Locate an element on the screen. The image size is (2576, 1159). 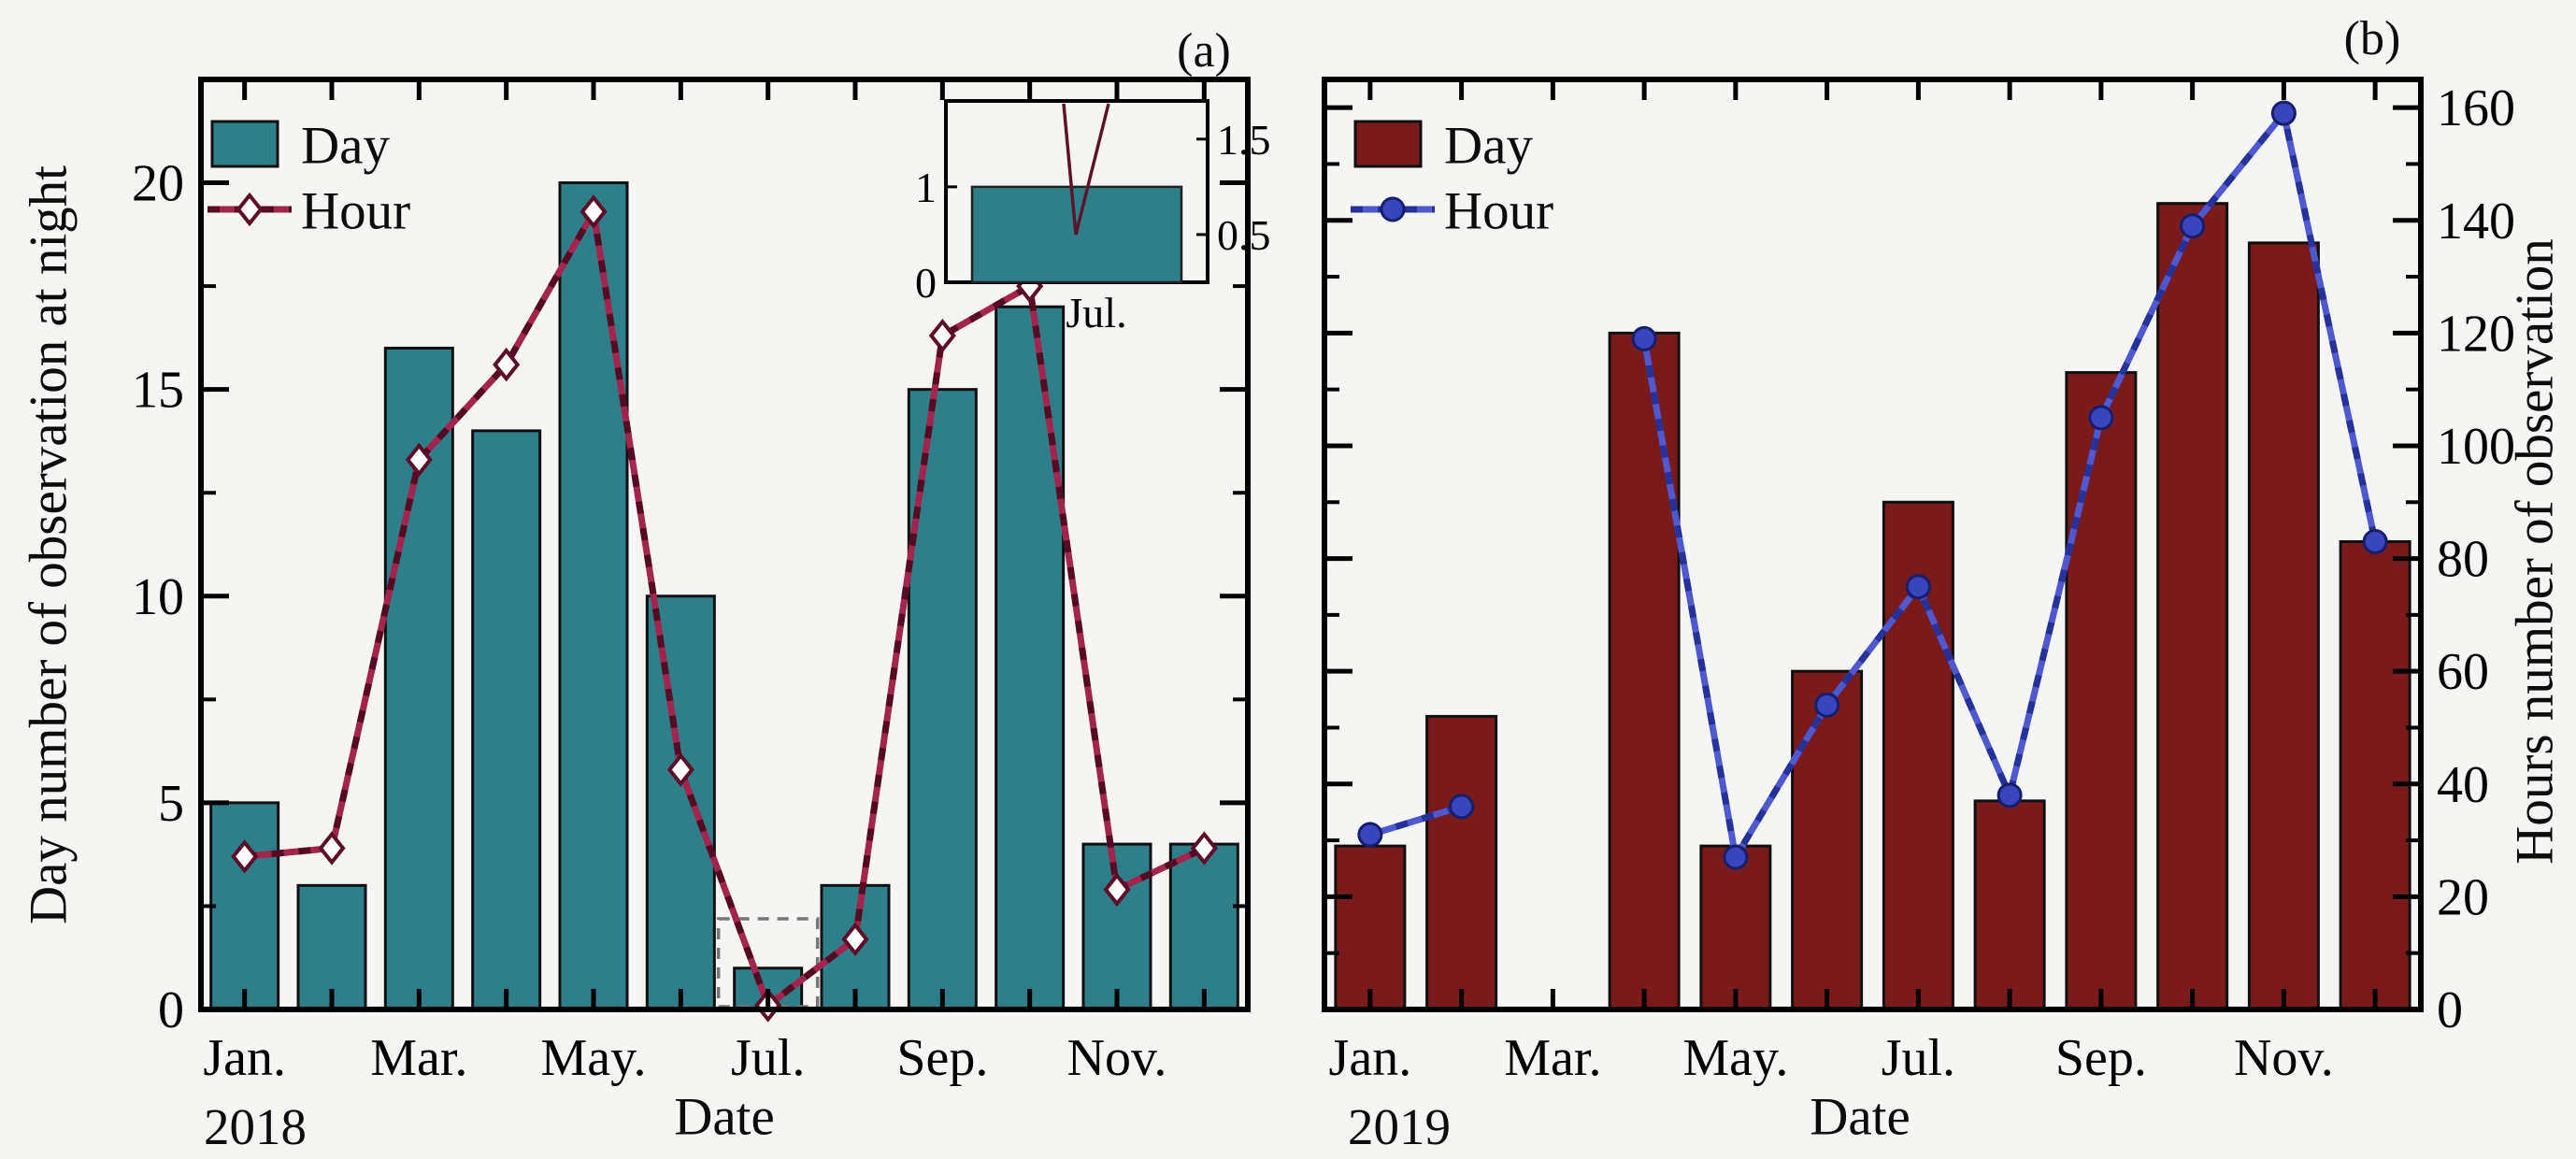
hour-marker-oct is located at coordinates (2193, 226).